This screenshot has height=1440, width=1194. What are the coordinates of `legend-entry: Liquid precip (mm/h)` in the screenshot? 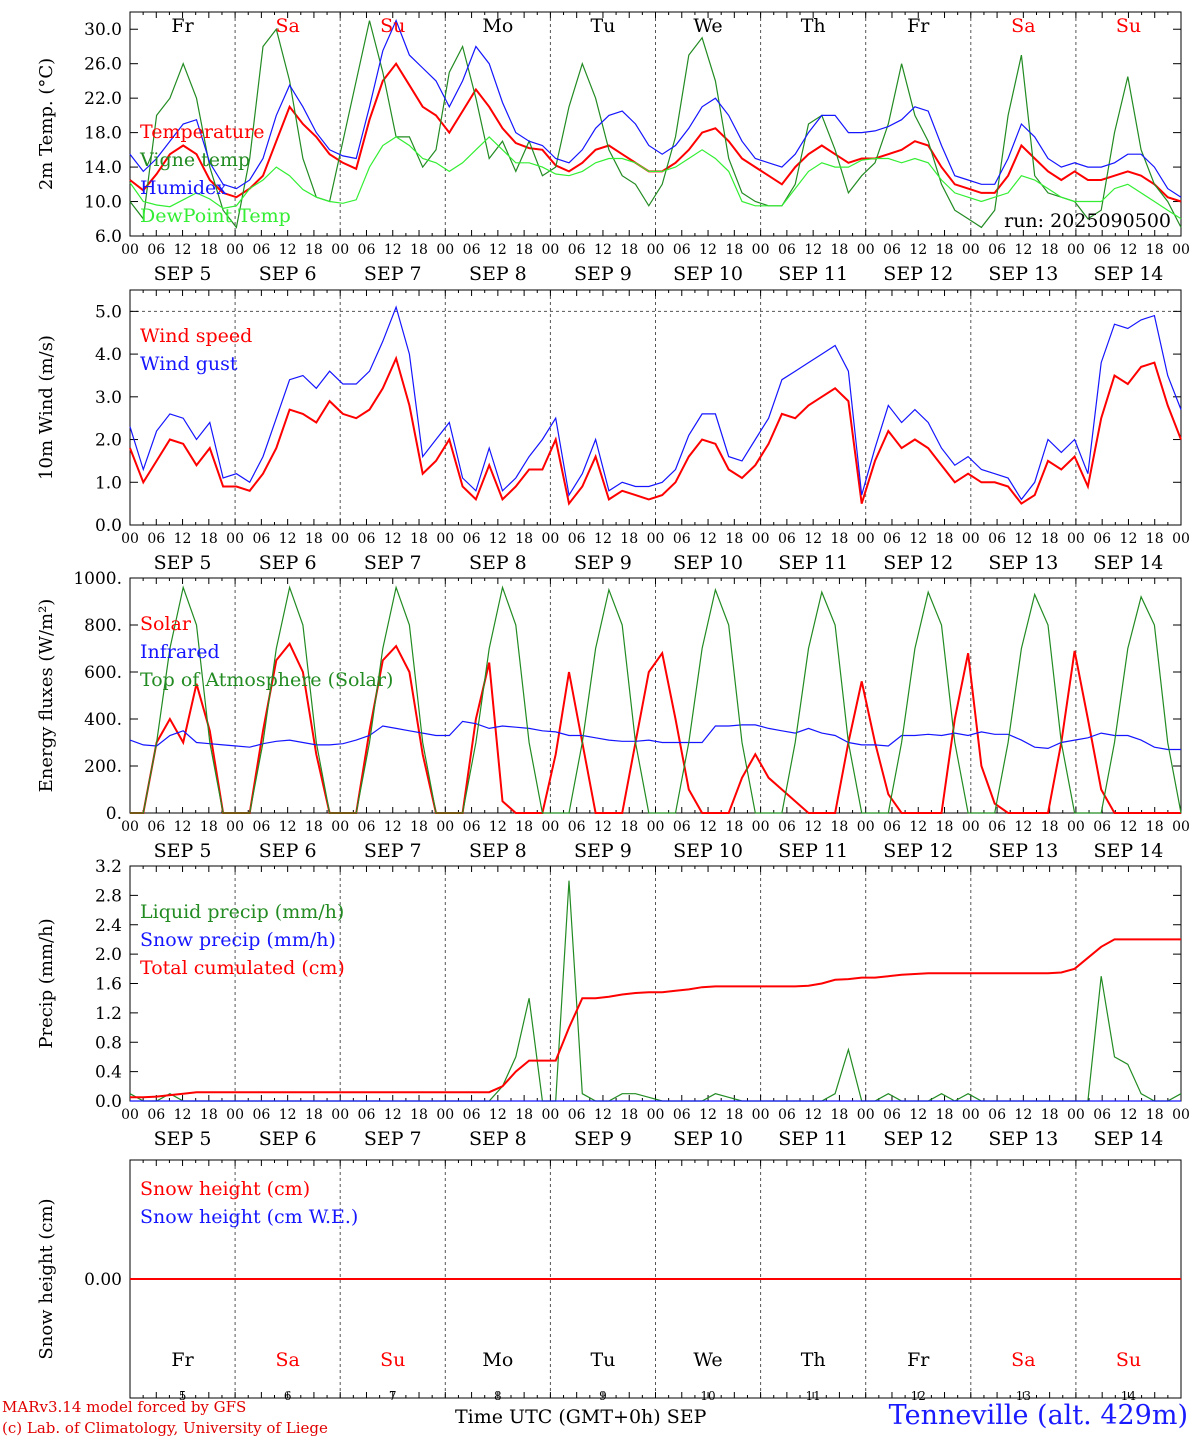 It's located at (242, 912).